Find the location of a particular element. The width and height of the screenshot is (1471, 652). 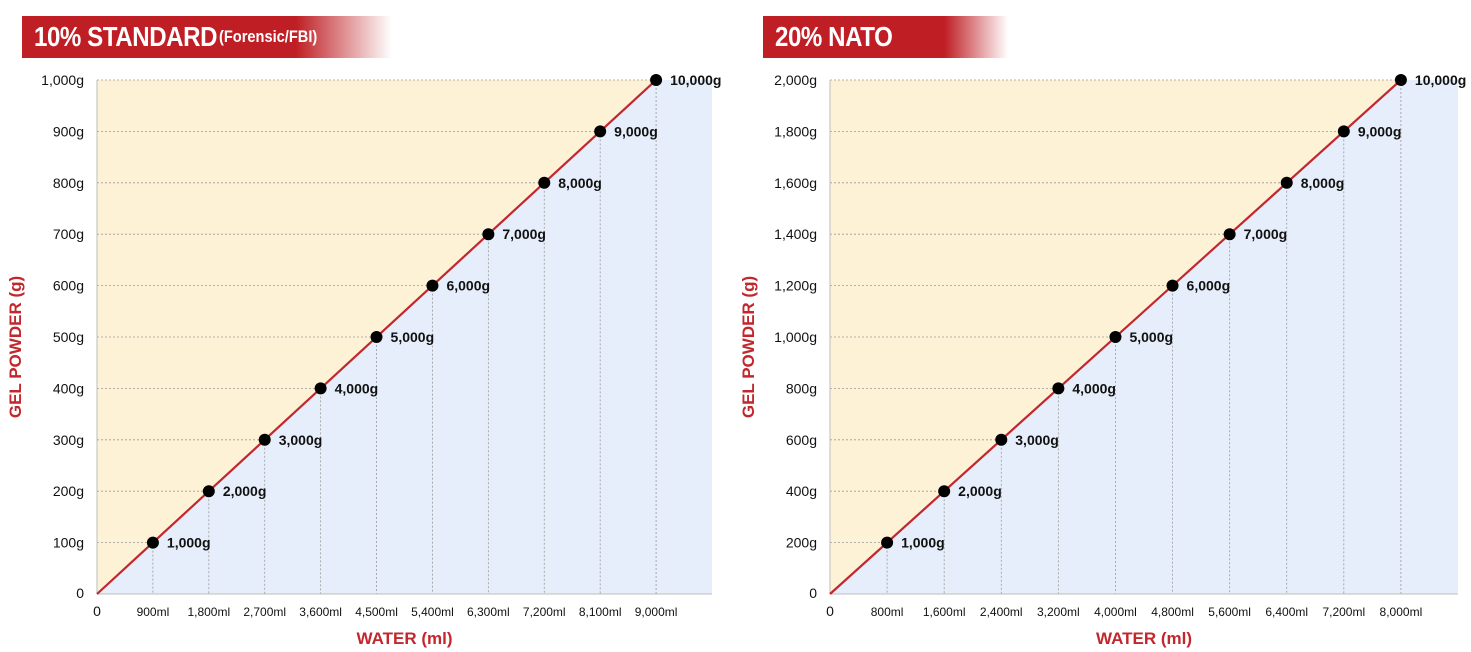

x-tick-label: 2,700ml is located at coordinates (264, 612).